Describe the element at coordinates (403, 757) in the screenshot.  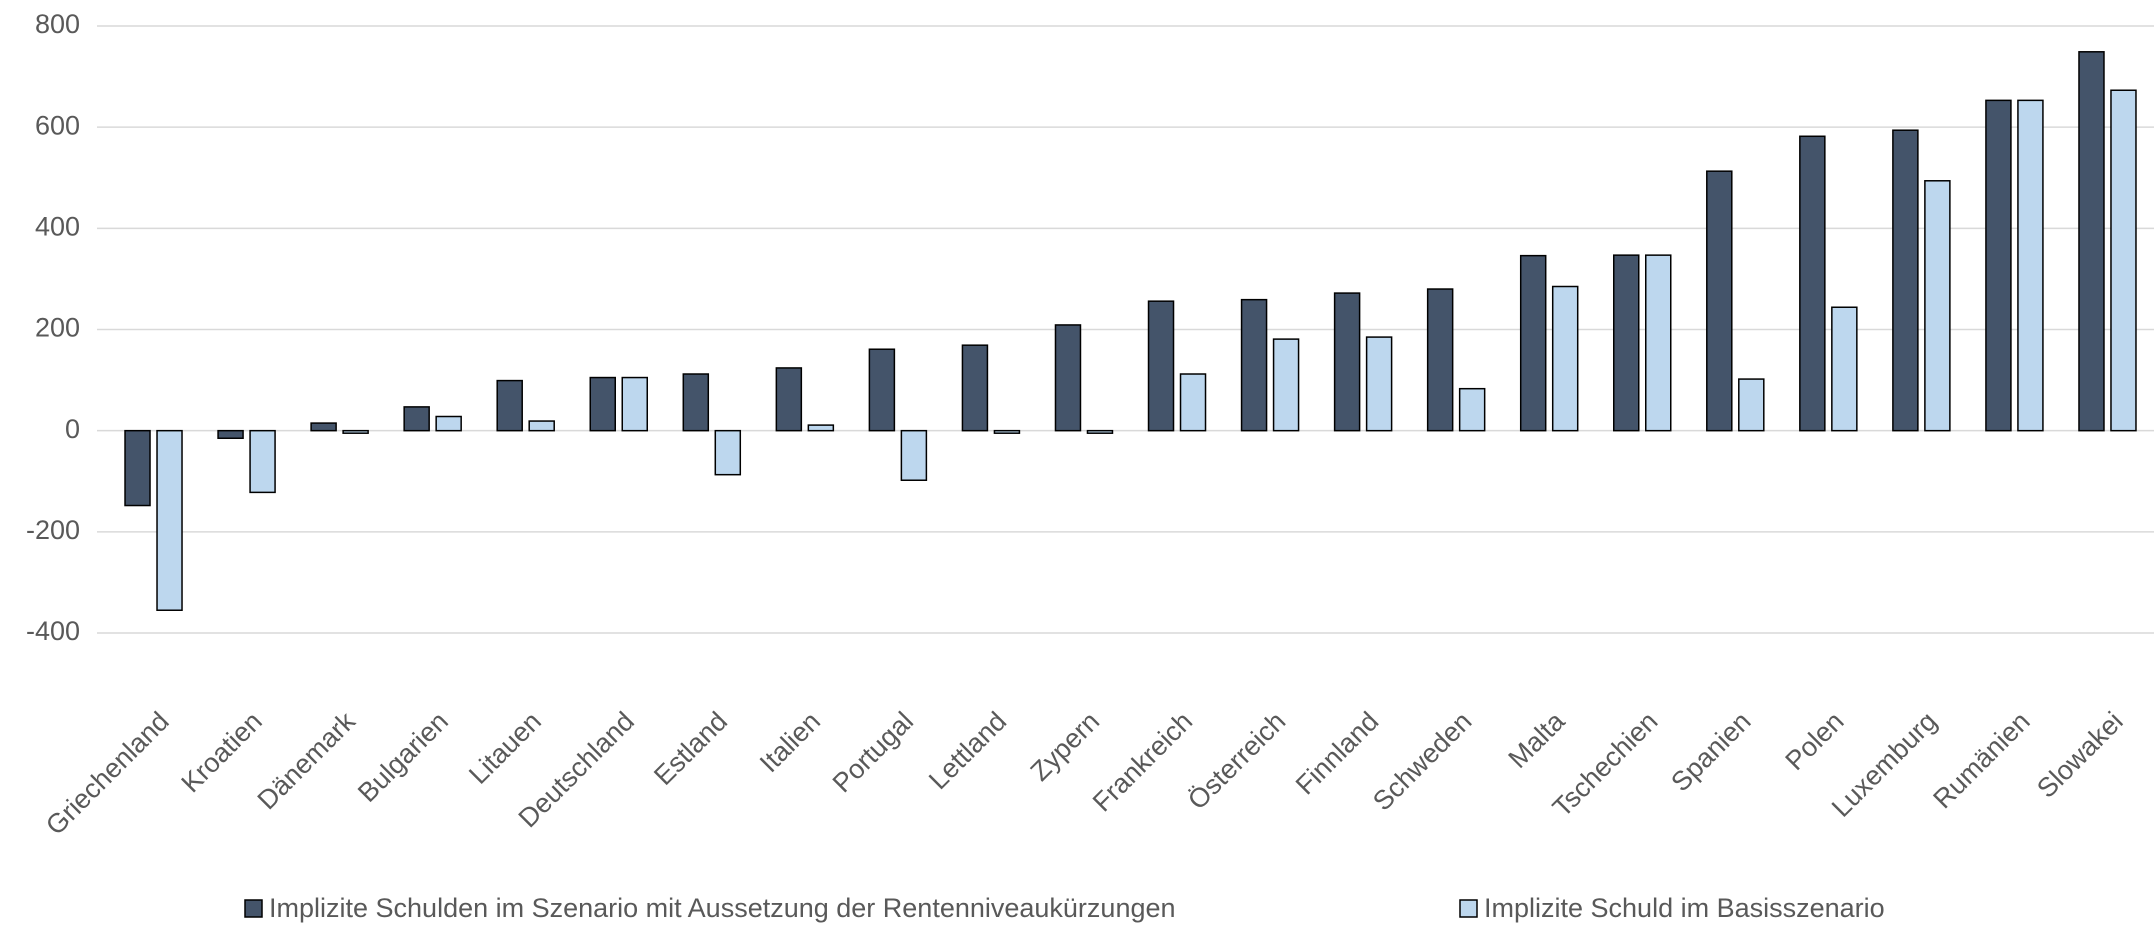
I see `x-tick-label: Bulgarien` at that location.